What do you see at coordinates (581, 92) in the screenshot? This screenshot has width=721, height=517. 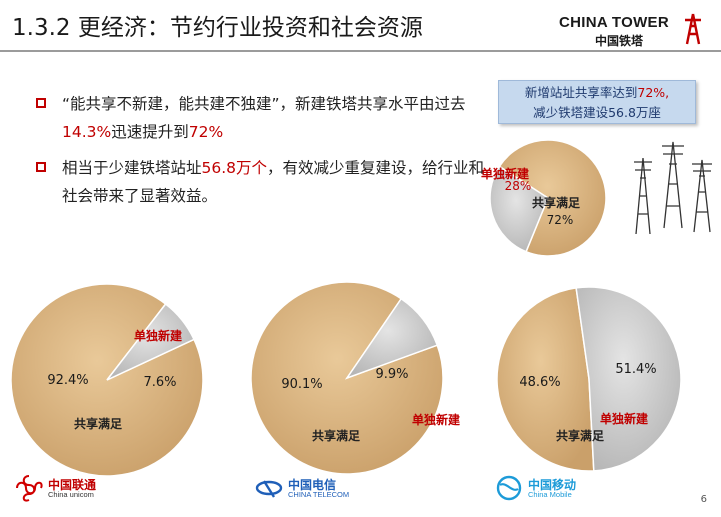 I see `callout-text: 新增站址共享率达到` at bounding box center [581, 92].